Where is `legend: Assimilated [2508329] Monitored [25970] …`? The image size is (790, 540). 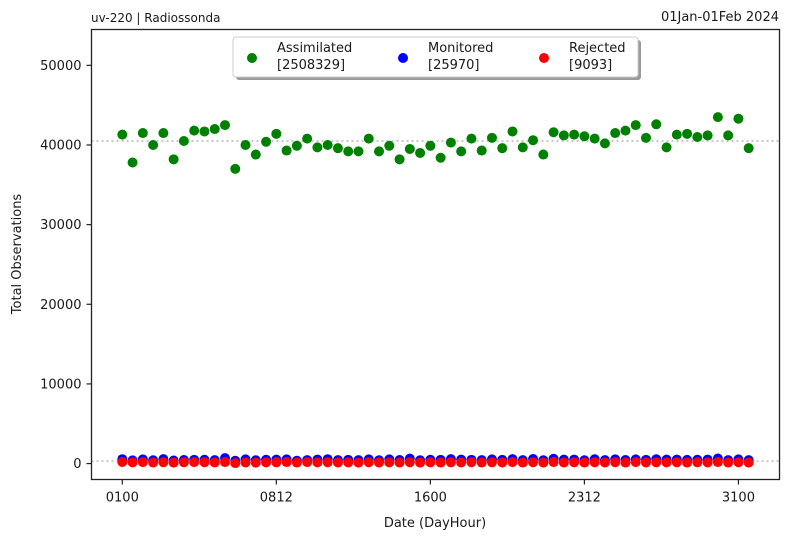
legend: Assimilated [2508329] Monitored [25970] … is located at coordinates (436, 58).